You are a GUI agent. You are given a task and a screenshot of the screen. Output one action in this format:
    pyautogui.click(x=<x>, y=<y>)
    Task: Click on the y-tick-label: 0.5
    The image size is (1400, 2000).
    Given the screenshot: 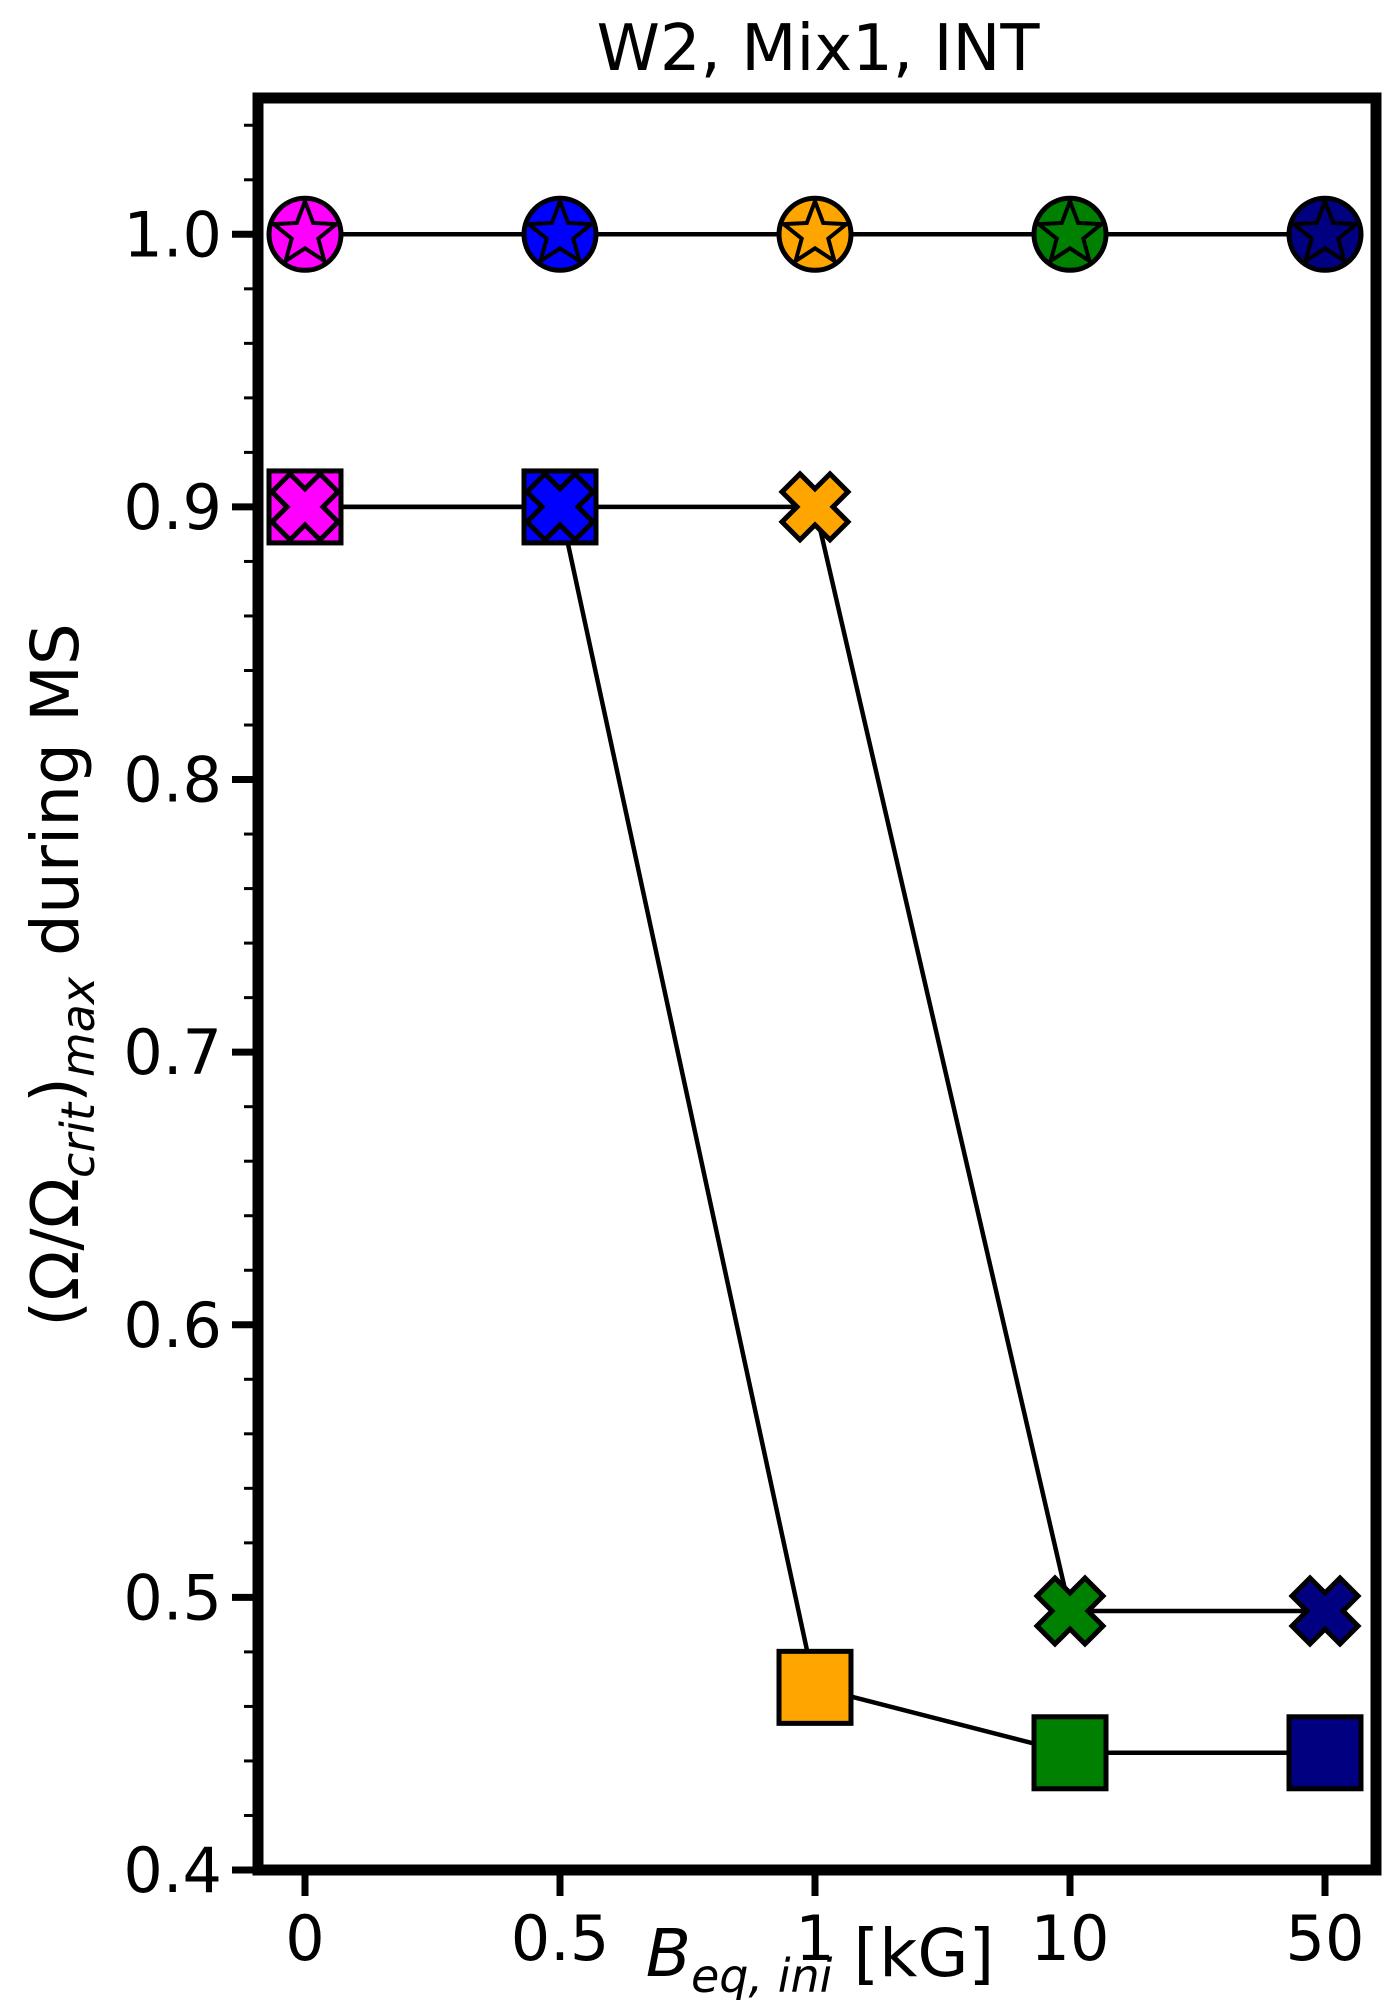 What is the action you would take?
    pyautogui.click(x=172, y=1597)
    